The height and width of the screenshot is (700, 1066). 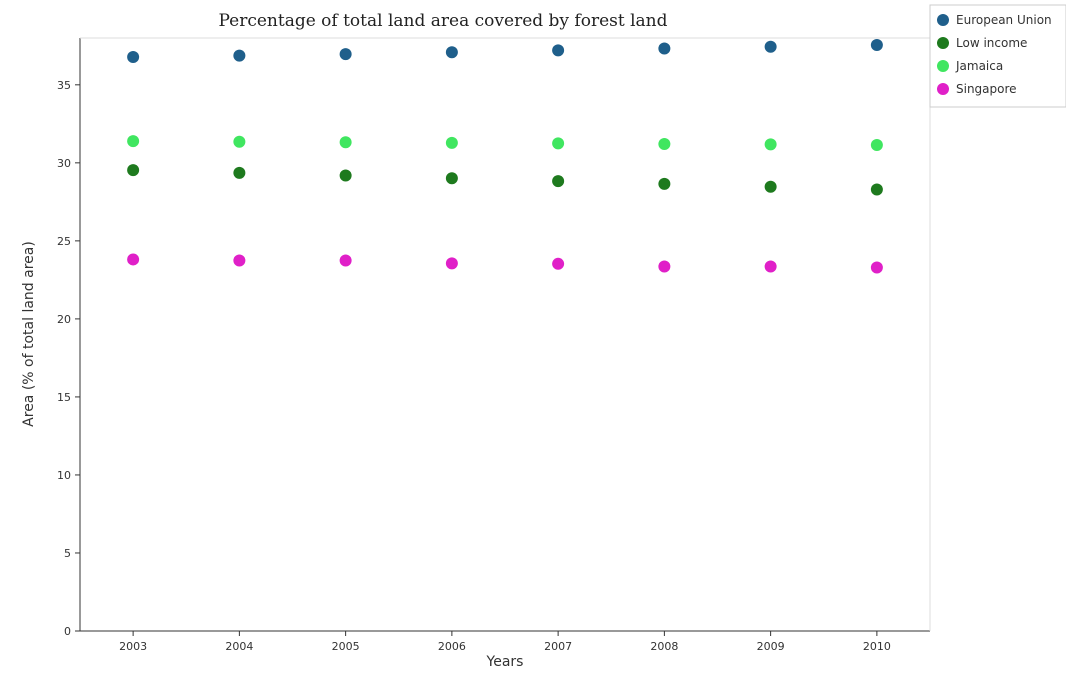 What do you see at coordinates (239, 646) in the screenshot?
I see `x-tick-label: 2004` at bounding box center [239, 646].